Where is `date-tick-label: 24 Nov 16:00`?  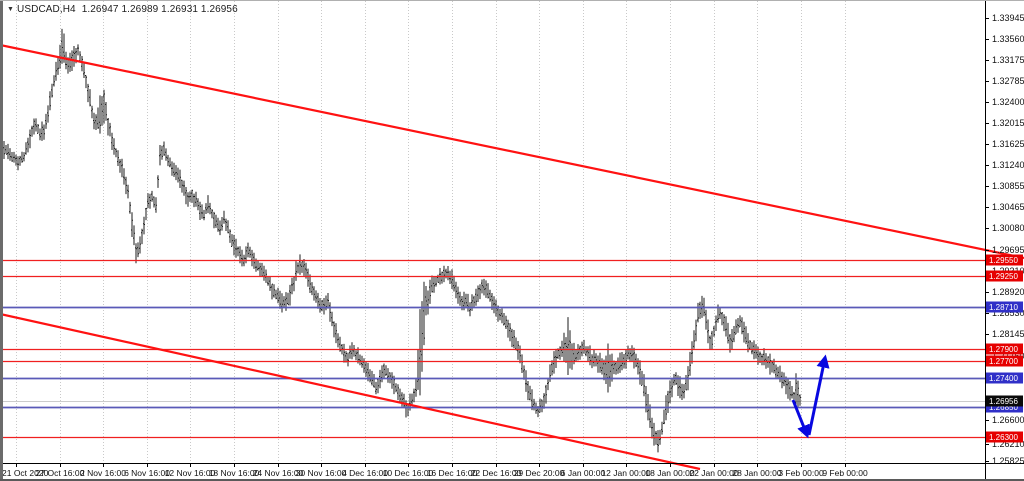
date-tick-label: 24 Nov 16:00 is located at coordinates (278, 473).